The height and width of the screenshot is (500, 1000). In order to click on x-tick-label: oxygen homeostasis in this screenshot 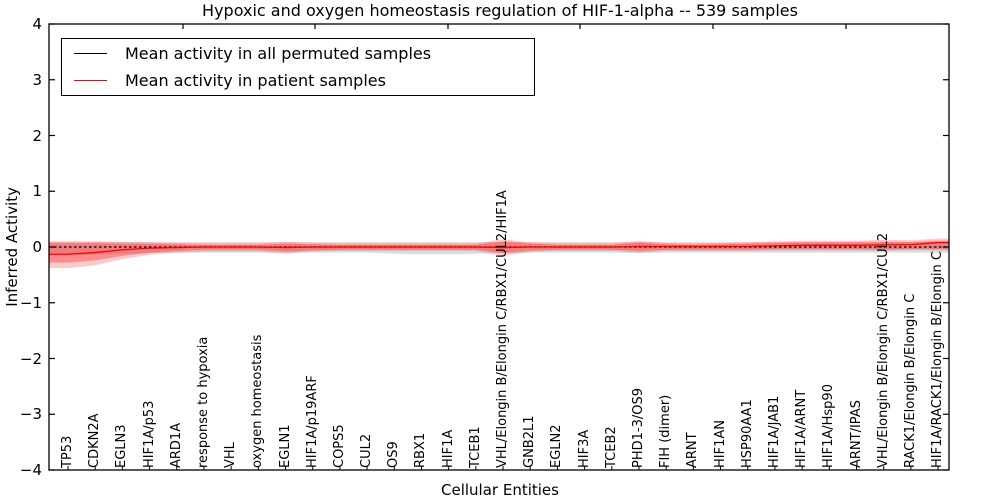, I will do `click(258, 401)`.